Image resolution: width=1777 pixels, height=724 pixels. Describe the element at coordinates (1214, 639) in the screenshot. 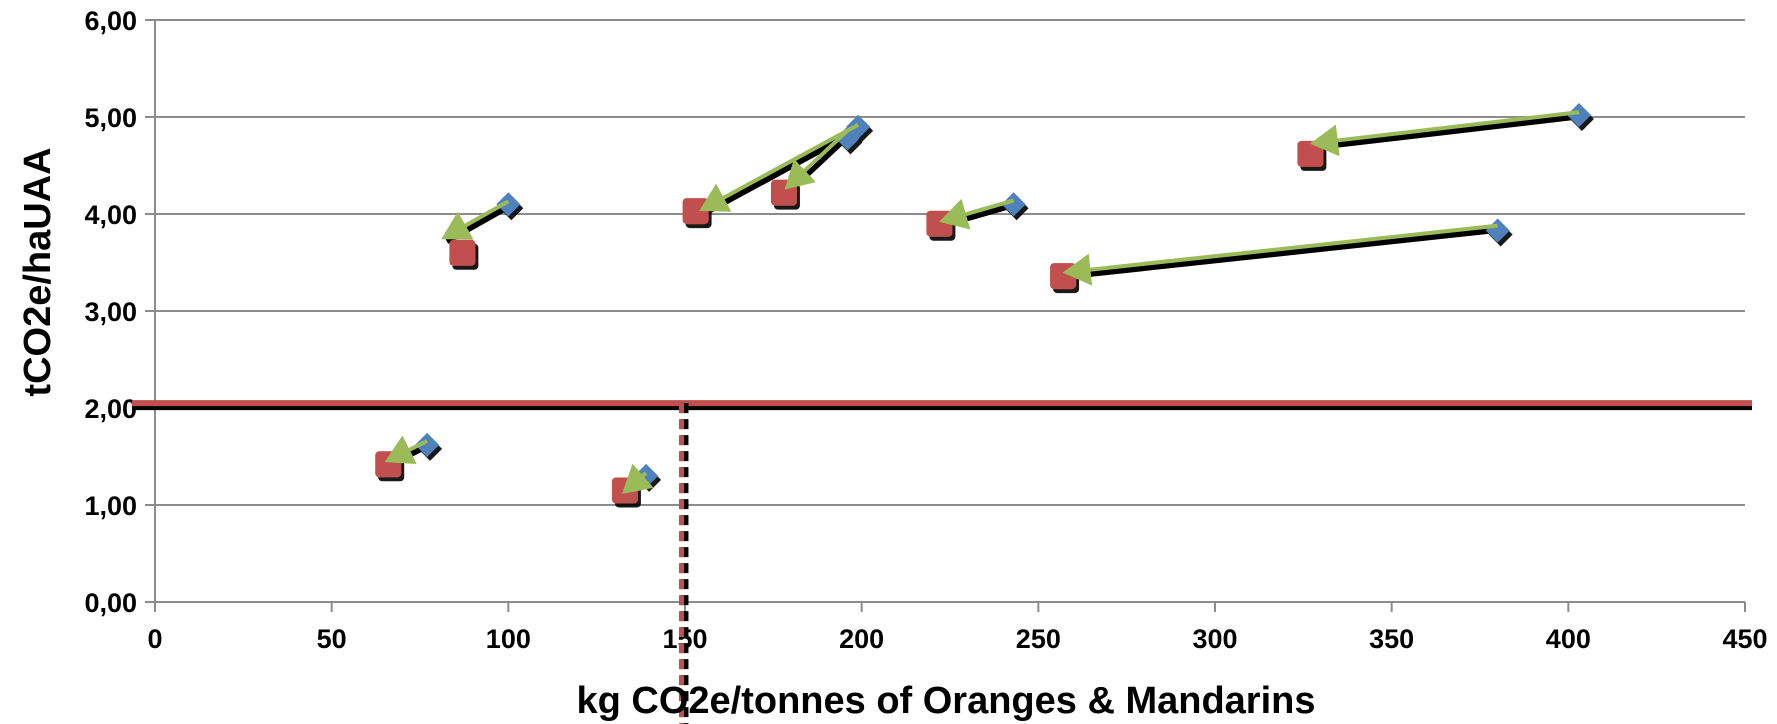

I see `x-tick-label: 300` at that location.